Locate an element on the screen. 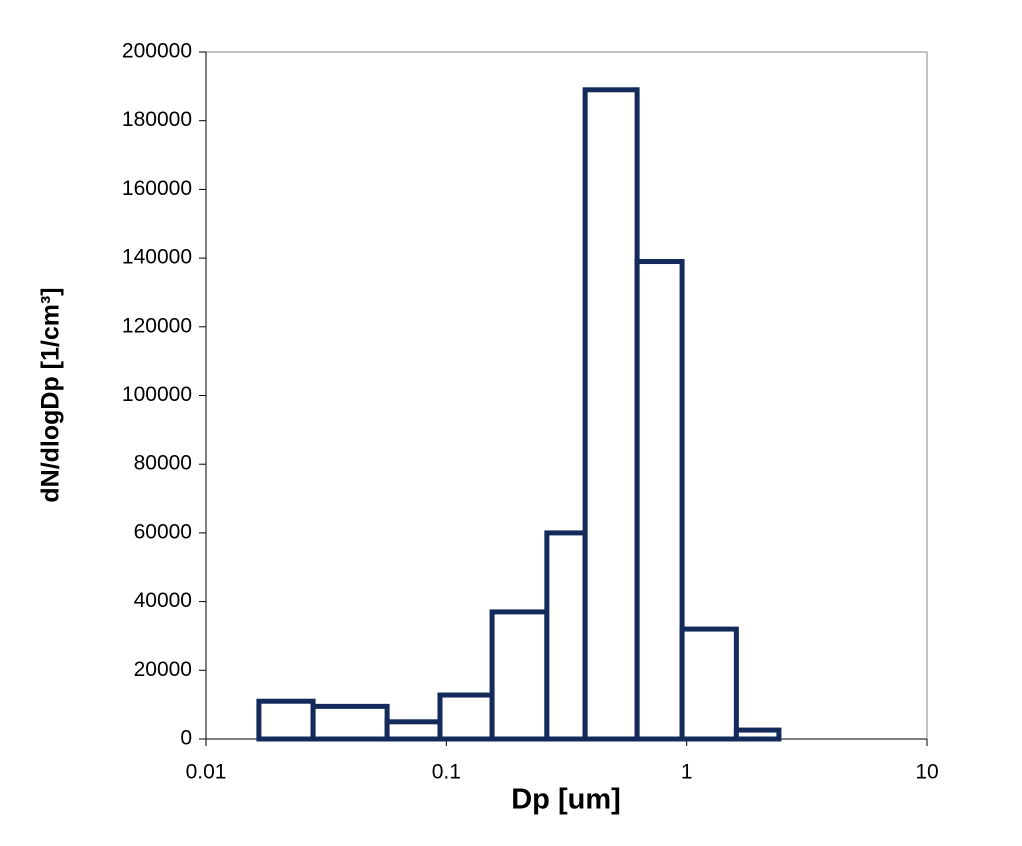  x-tick-label: 0.01 is located at coordinates (206, 772).